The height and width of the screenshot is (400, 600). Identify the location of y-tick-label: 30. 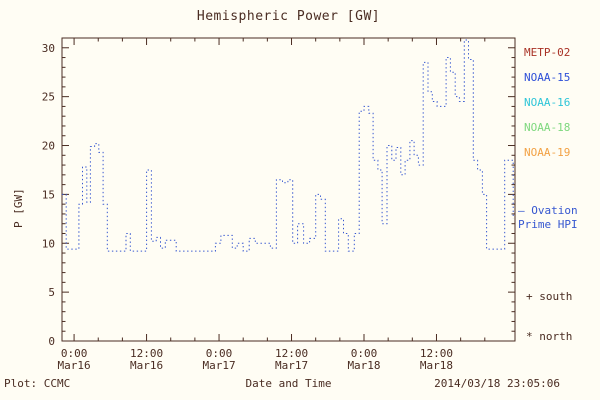
(48, 48).